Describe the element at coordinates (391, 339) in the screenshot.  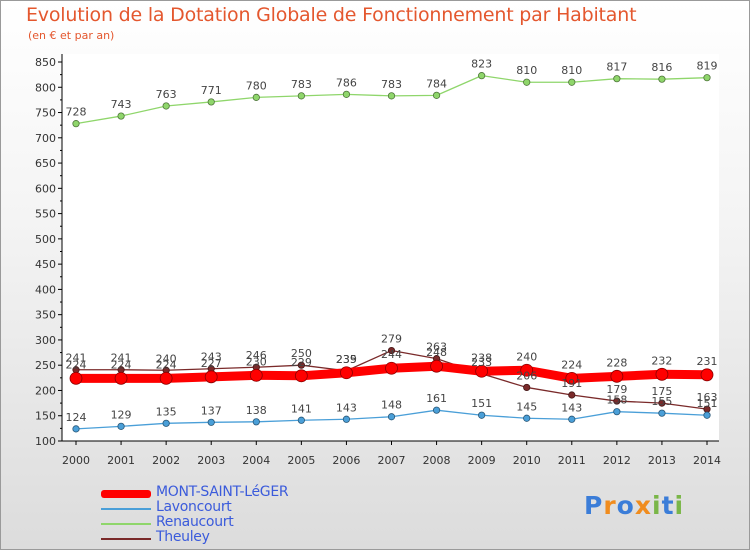
I see `data-label-theuley: 279` at that location.